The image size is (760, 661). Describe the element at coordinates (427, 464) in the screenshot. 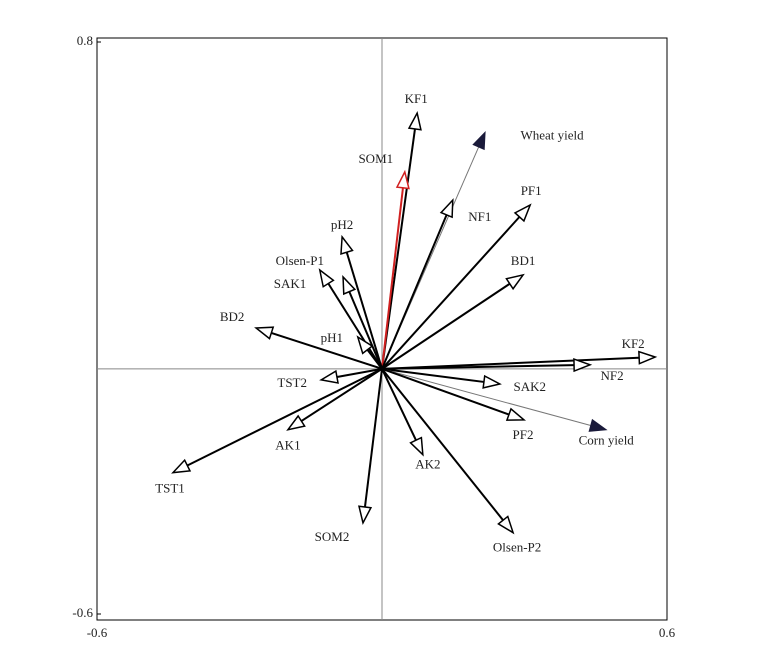

I see `arrow-label: AK2` at that location.